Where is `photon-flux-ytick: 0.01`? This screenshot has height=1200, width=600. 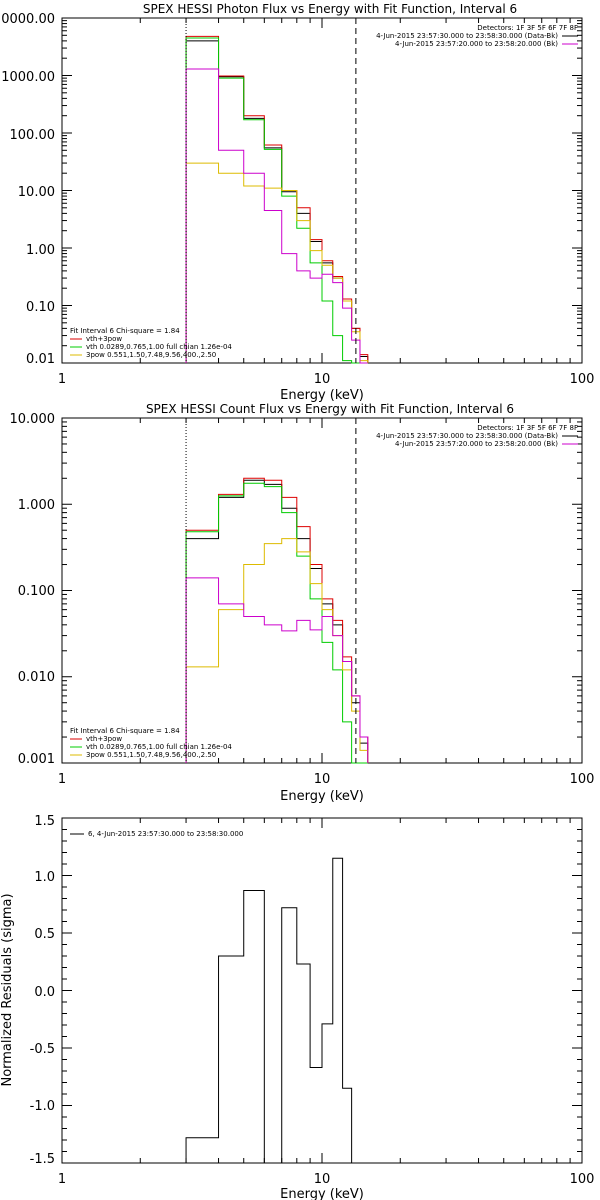
photon-flux-ytick: 0.01 is located at coordinates (40, 359).